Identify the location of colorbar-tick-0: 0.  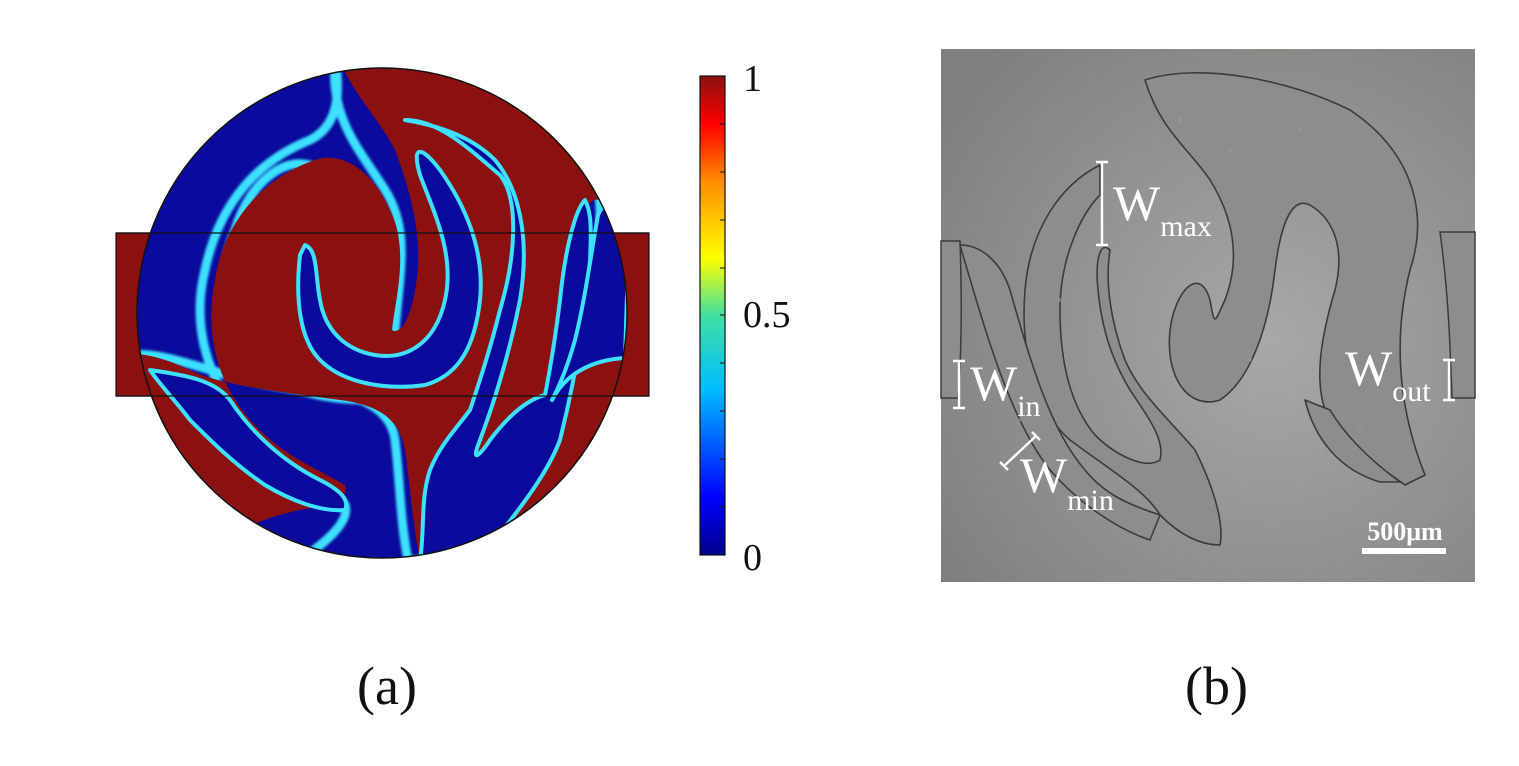
(752, 558).